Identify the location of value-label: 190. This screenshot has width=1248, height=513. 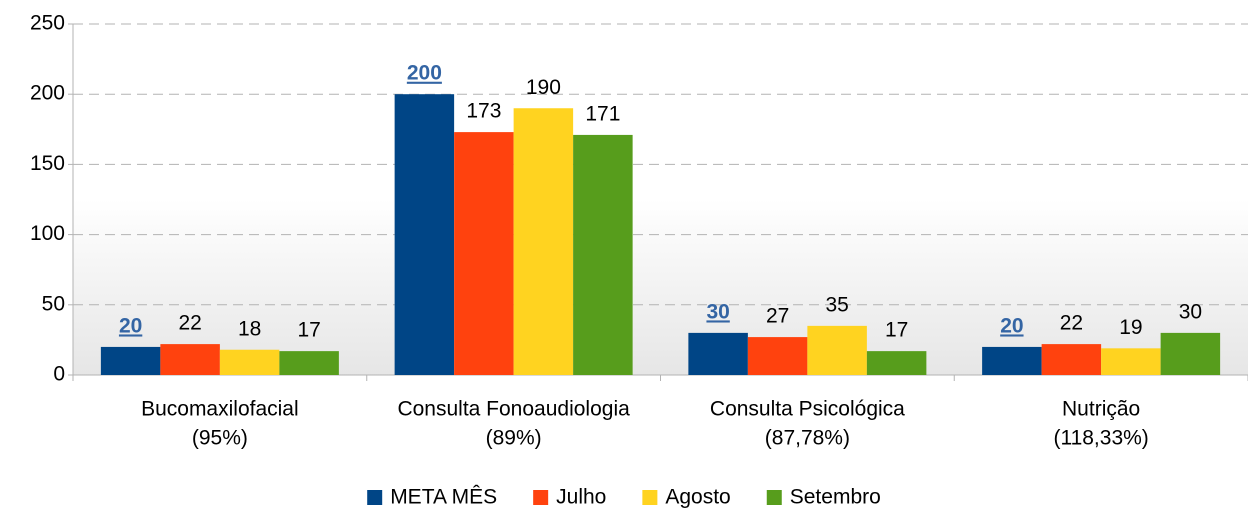
(543, 87).